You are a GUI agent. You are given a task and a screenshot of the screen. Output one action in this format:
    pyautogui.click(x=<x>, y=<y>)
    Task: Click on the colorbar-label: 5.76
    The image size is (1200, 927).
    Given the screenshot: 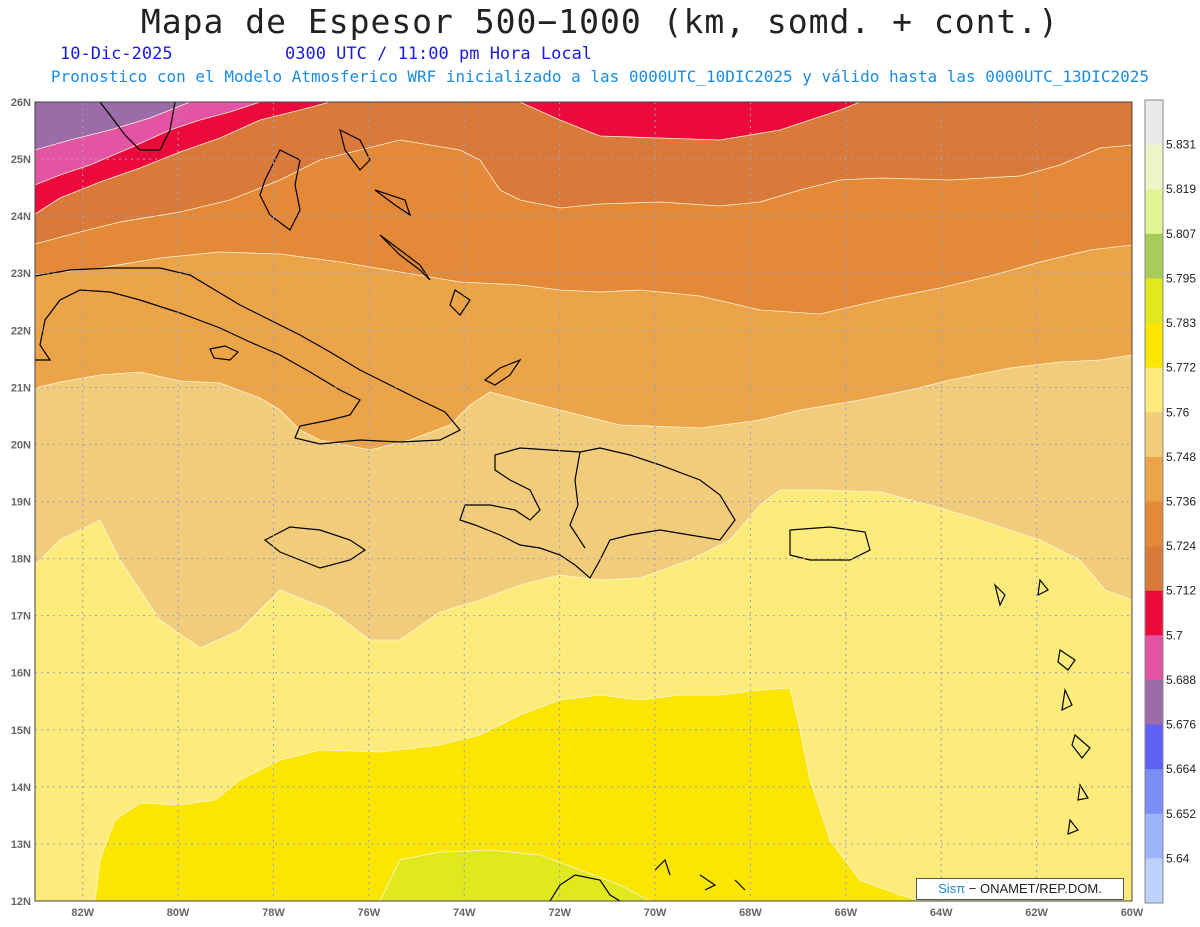 What is the action you would take?
    pyautogui.click(x=1178, y=412)
    